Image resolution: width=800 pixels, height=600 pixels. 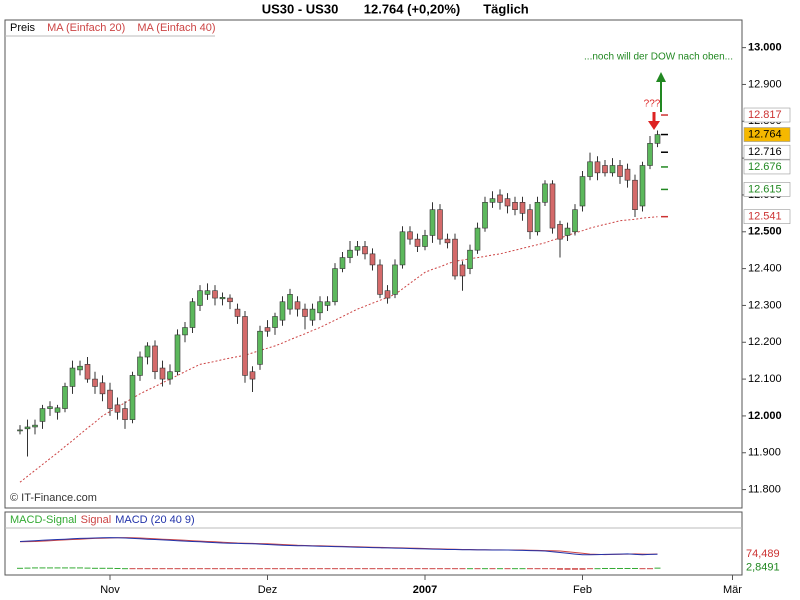 What do you see at coordinates (425, 590) in the screenshot?
I see `x-tick-label: 2007` at bounding box center [425, 590].